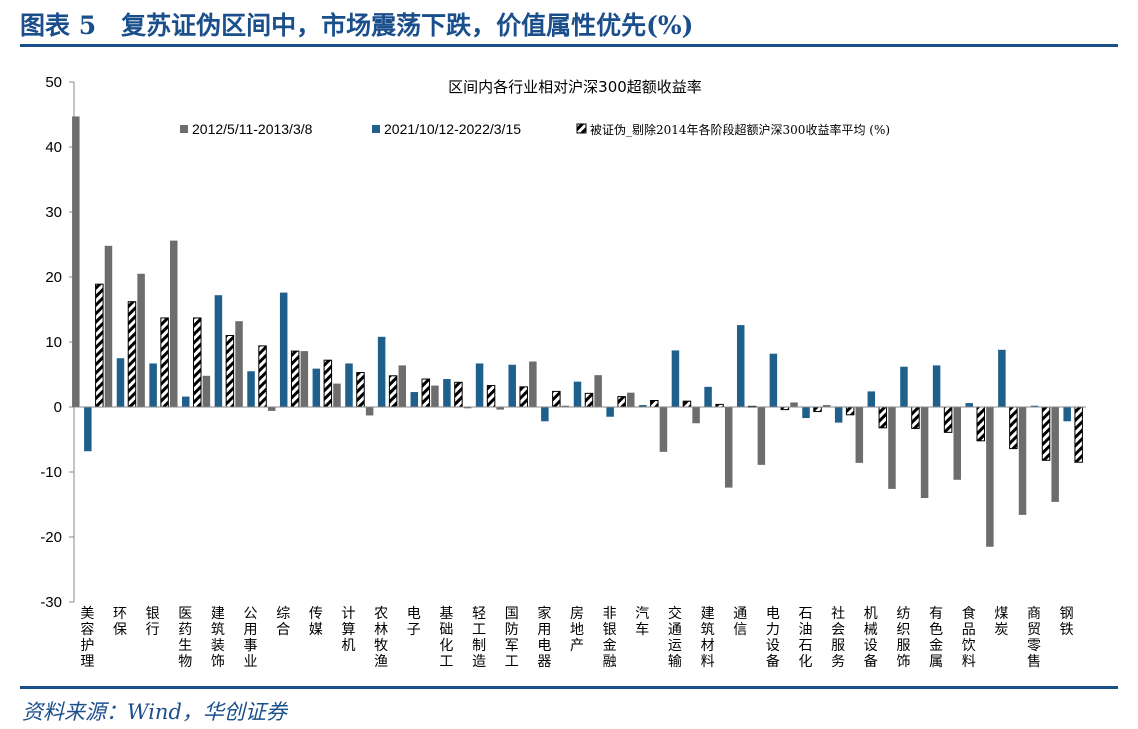  I want to click on bar-series-2-有色金属, so click(936, 386).